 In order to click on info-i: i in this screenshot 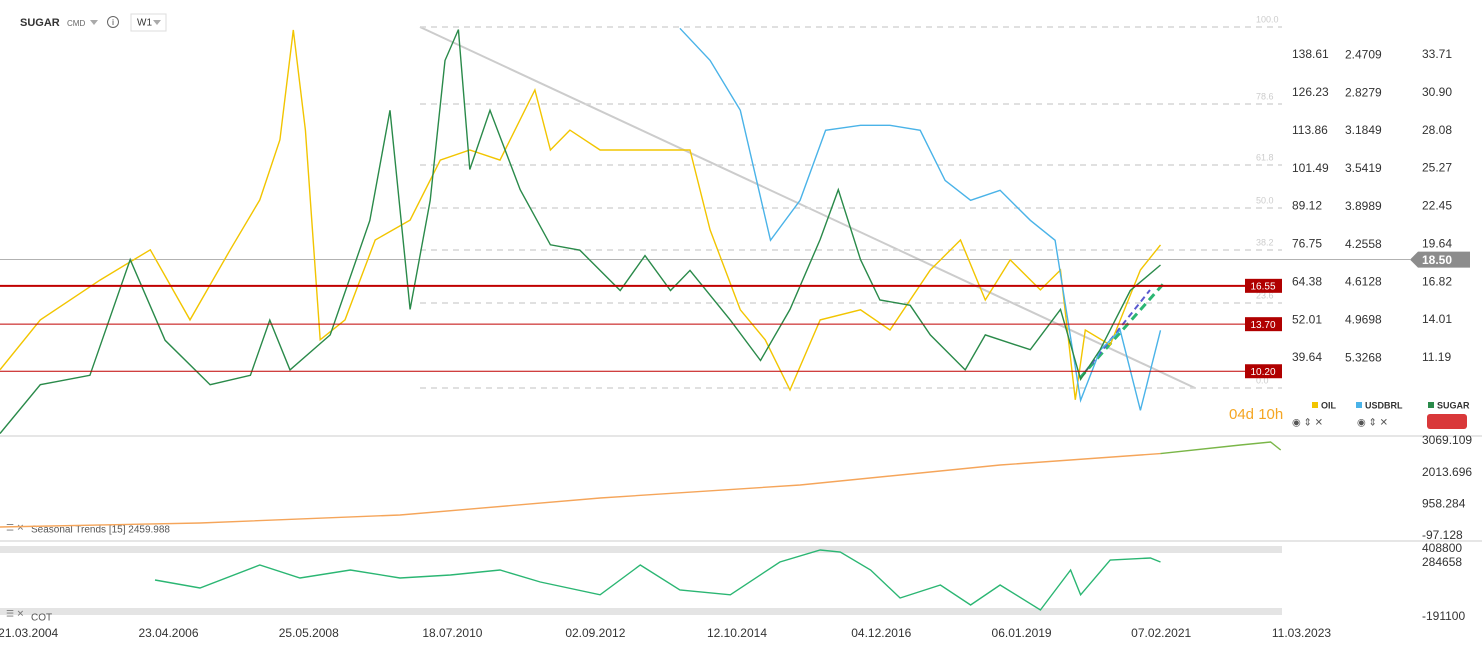, I will do `click(113, 22)`.